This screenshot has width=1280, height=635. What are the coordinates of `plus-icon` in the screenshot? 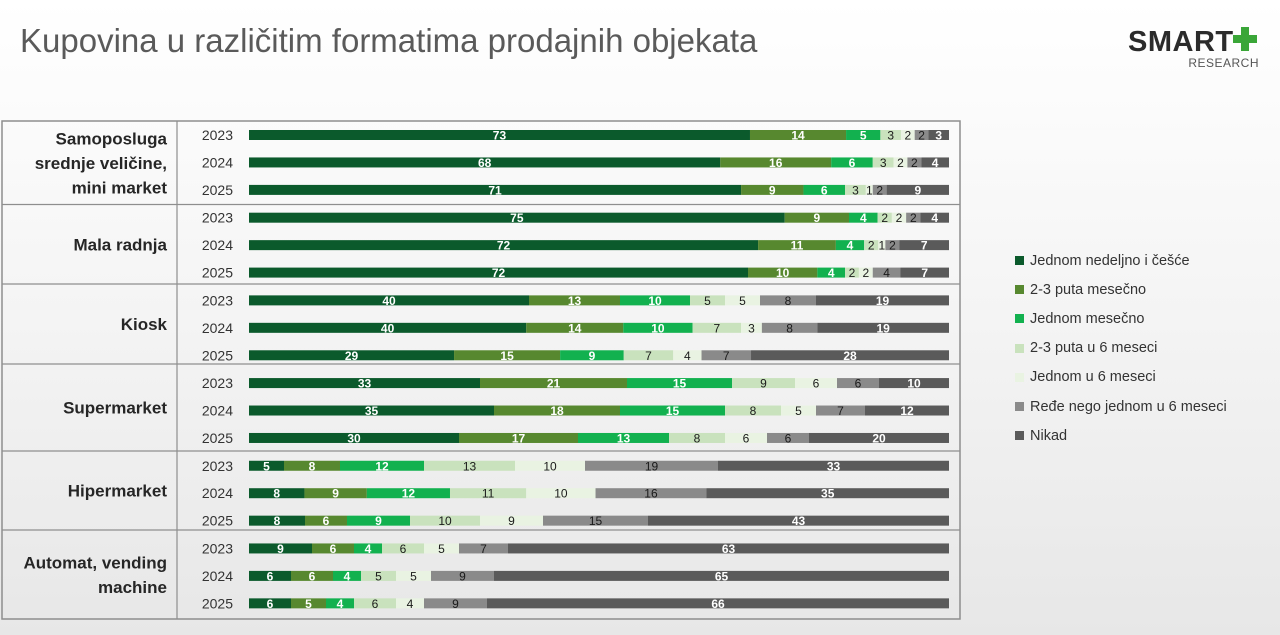 It's located at (1245, 39).